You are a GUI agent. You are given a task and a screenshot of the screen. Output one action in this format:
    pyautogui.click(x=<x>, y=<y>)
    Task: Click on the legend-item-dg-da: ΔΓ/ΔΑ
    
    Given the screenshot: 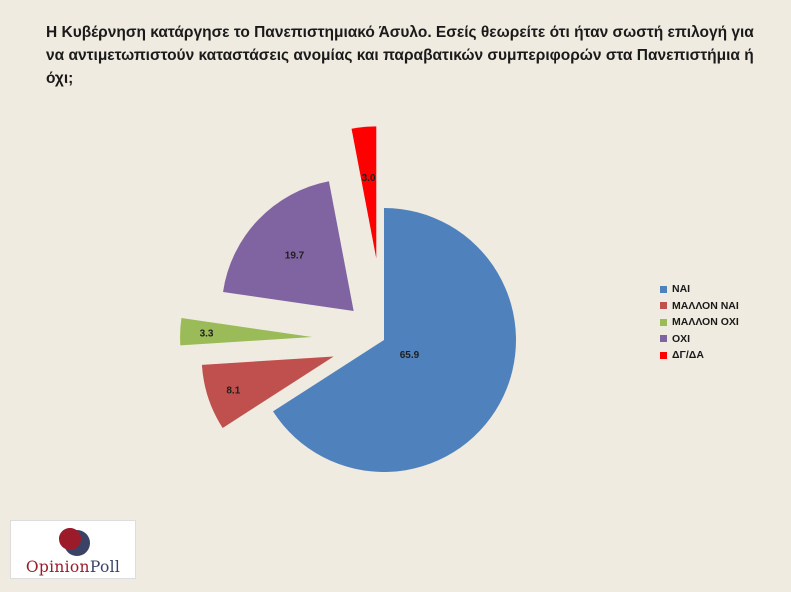 What is the action you would take?
    pyautogui.click(x=699, y=355)
    